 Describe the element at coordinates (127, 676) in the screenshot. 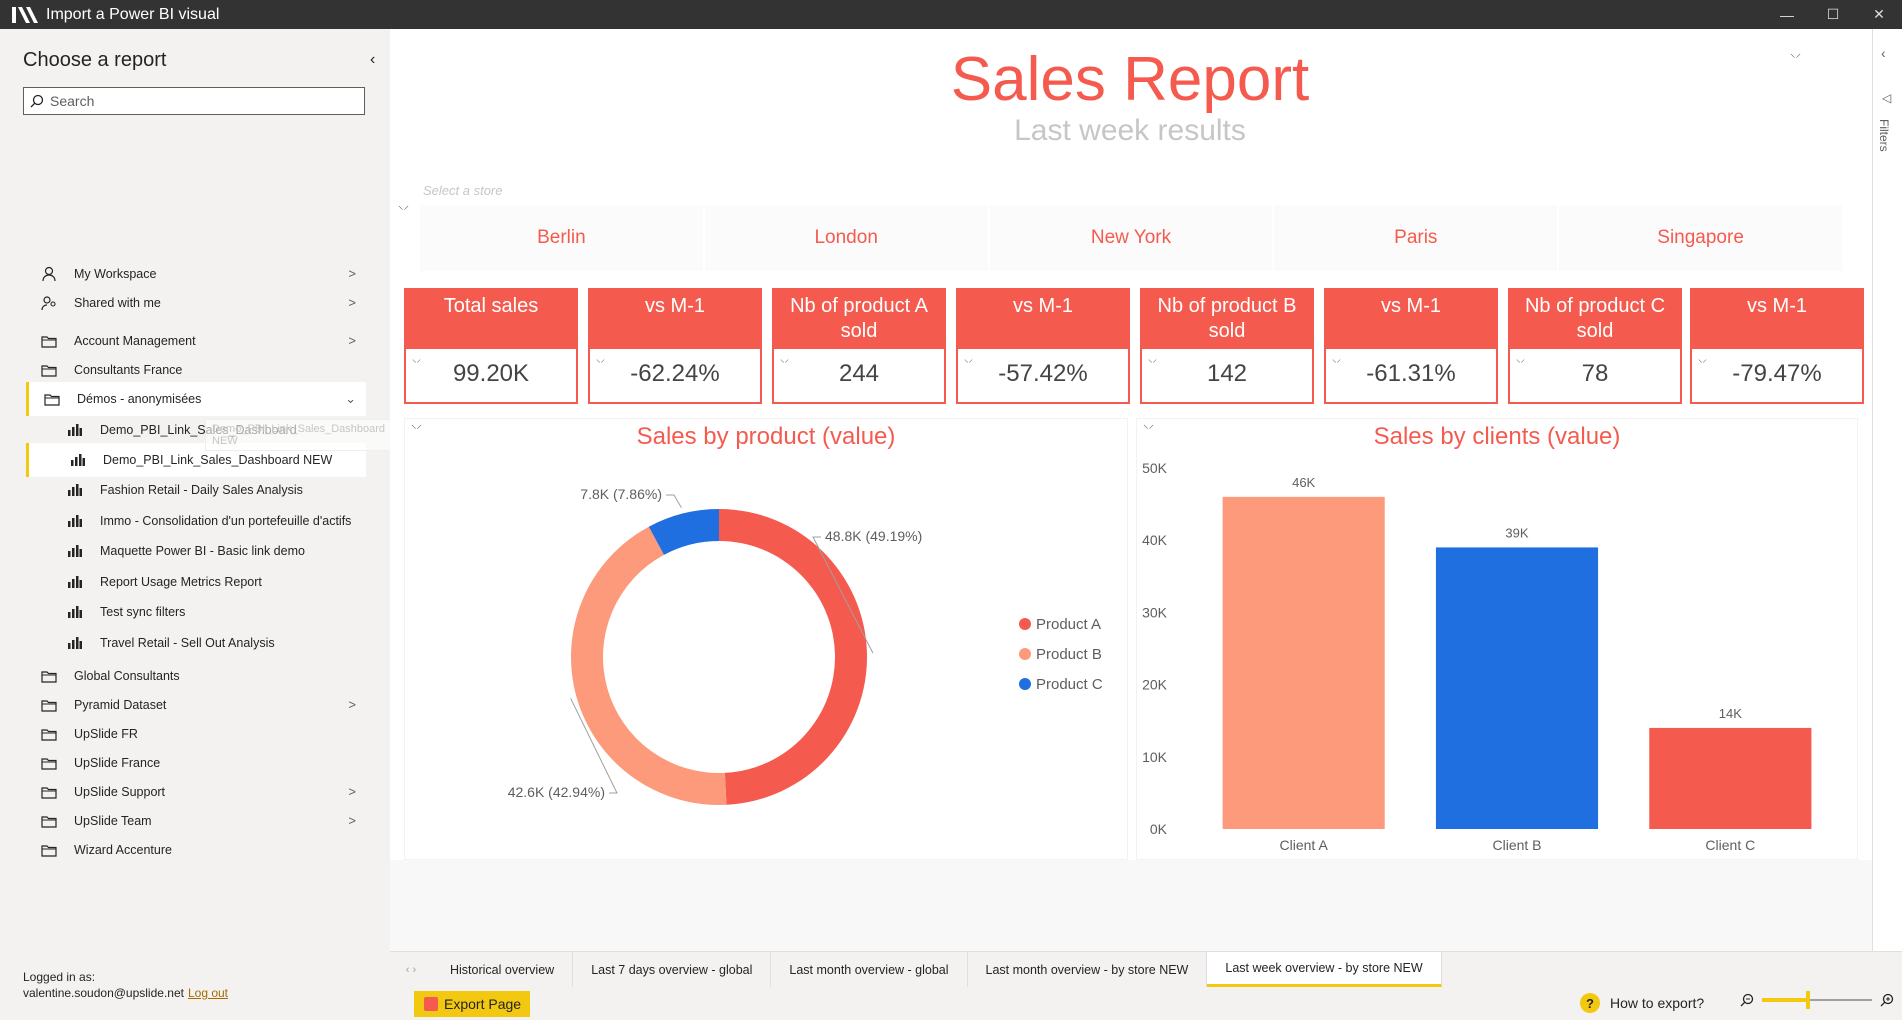

I see `report-tree-label: Global Consultants` at that location.